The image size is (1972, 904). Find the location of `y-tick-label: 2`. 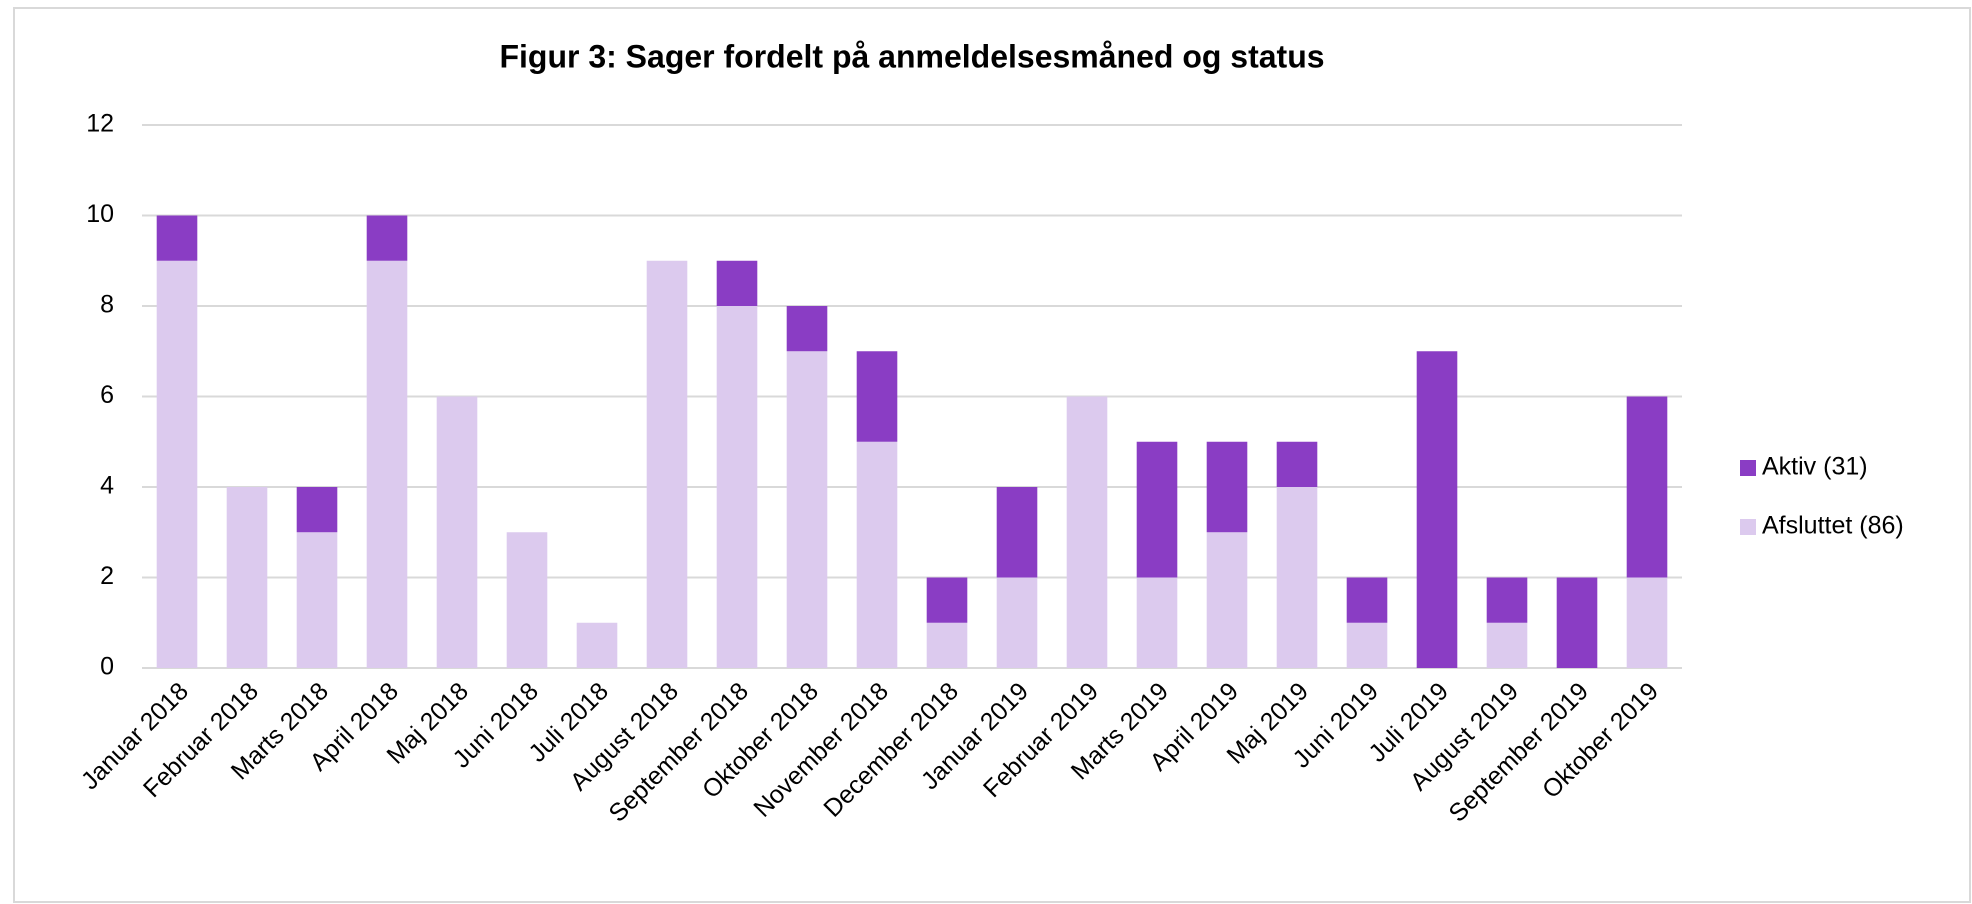

y-tick-label: 2 is located at coordinates (107, 576).